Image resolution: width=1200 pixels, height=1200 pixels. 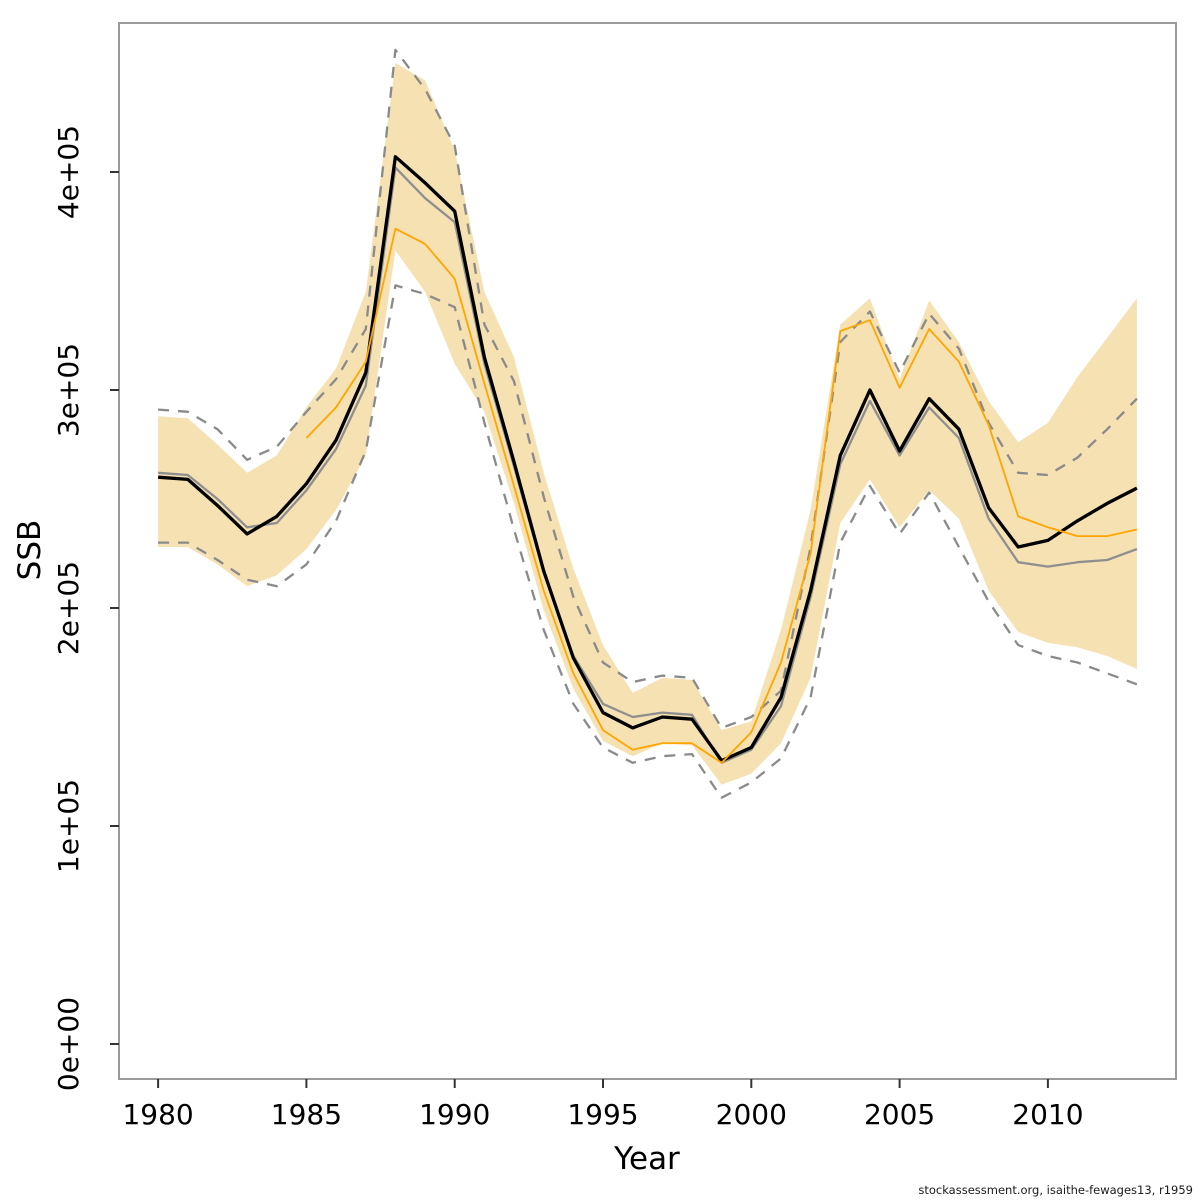 I want to click on y-tick-label: 4e+05, so click(x=68, y=172).